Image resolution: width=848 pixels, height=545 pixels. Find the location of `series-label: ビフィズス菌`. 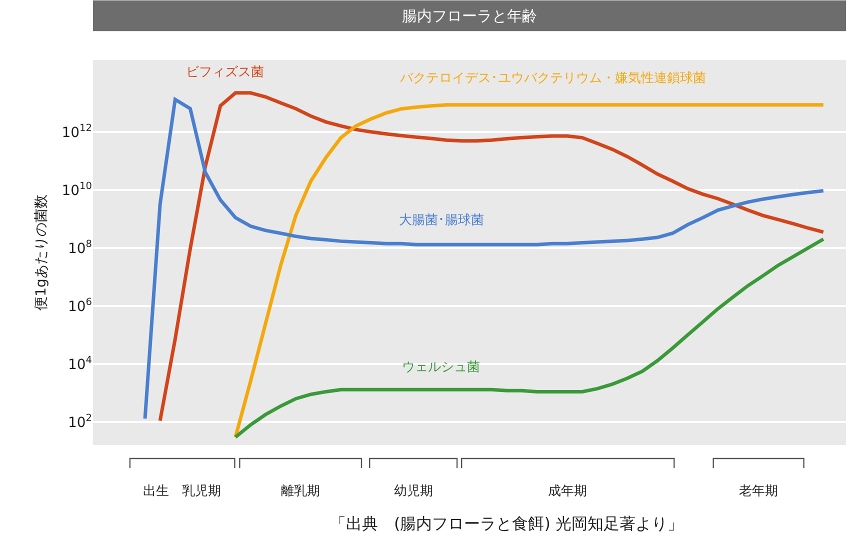

series-label: ビフィズス菌 is located at coordinates (225, 72).